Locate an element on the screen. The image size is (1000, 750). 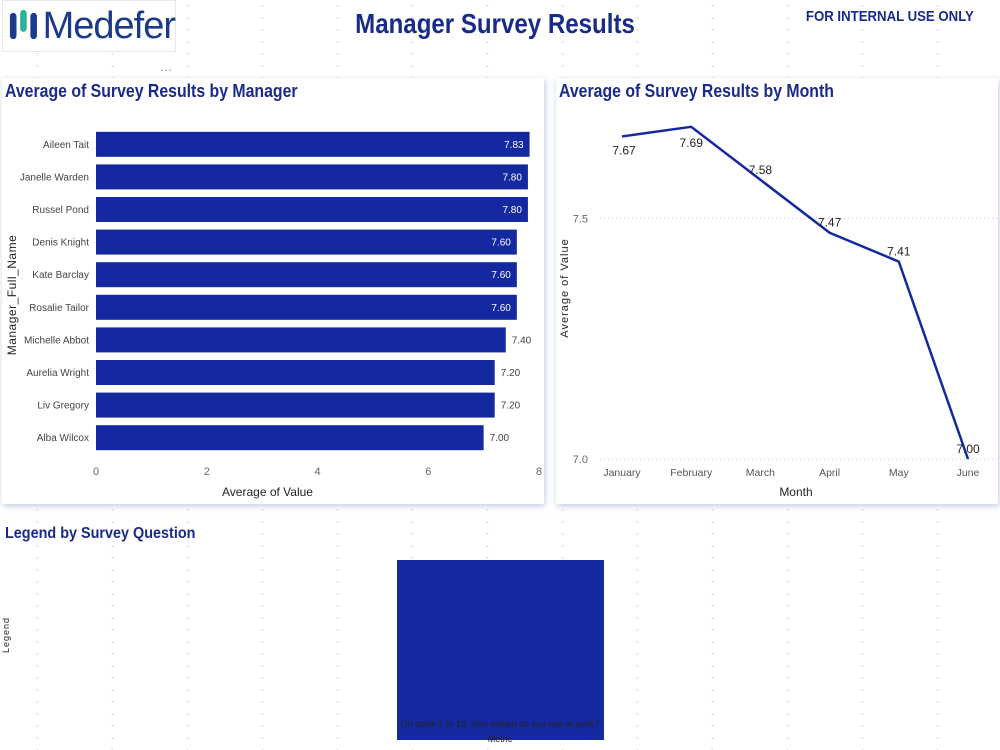
manager-label: Aileen Tait is located at coordinates (66, 145).